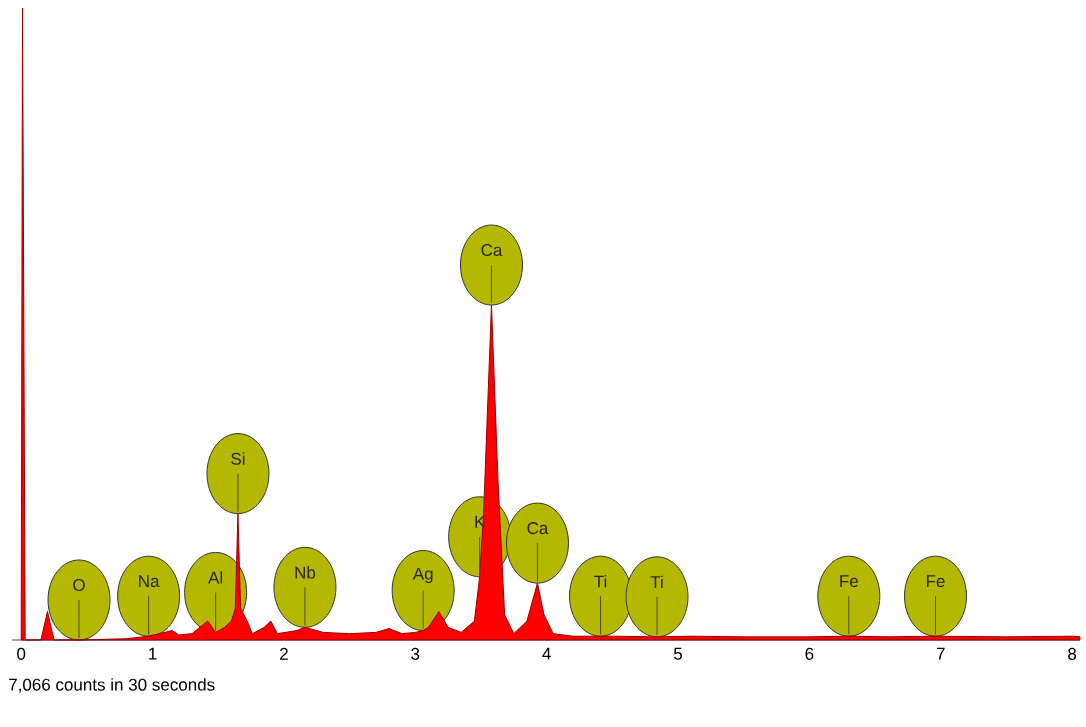  What do you see at coordinates (149, 581) in the screenshot?
I see `annotation: Na` at bounding box center [149, 581].